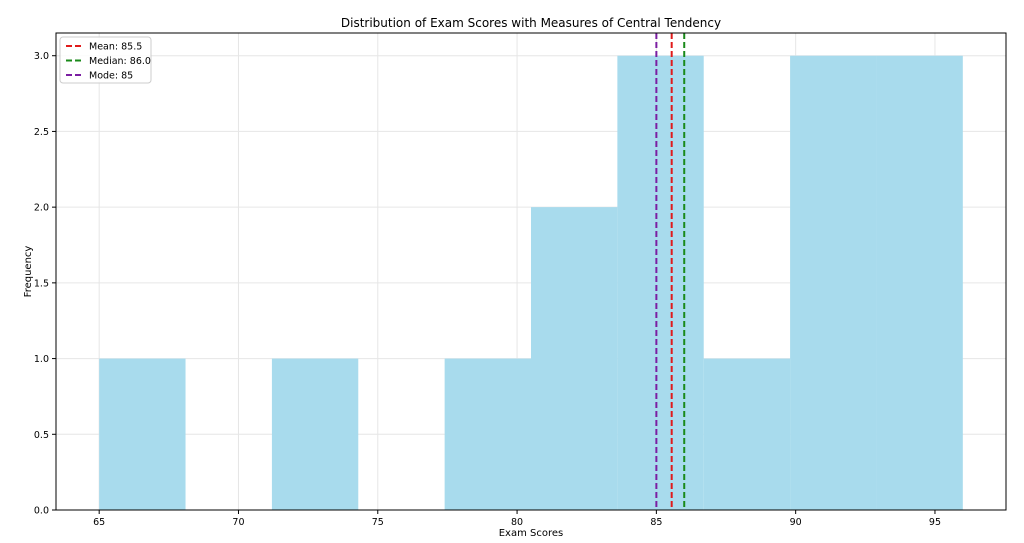 Image resolution: width=1024 pixels, height=543 pixels. Describe the element at coordinates (41, 283) in the screenshot. I see `y-tick-label: 1.5` at that location.